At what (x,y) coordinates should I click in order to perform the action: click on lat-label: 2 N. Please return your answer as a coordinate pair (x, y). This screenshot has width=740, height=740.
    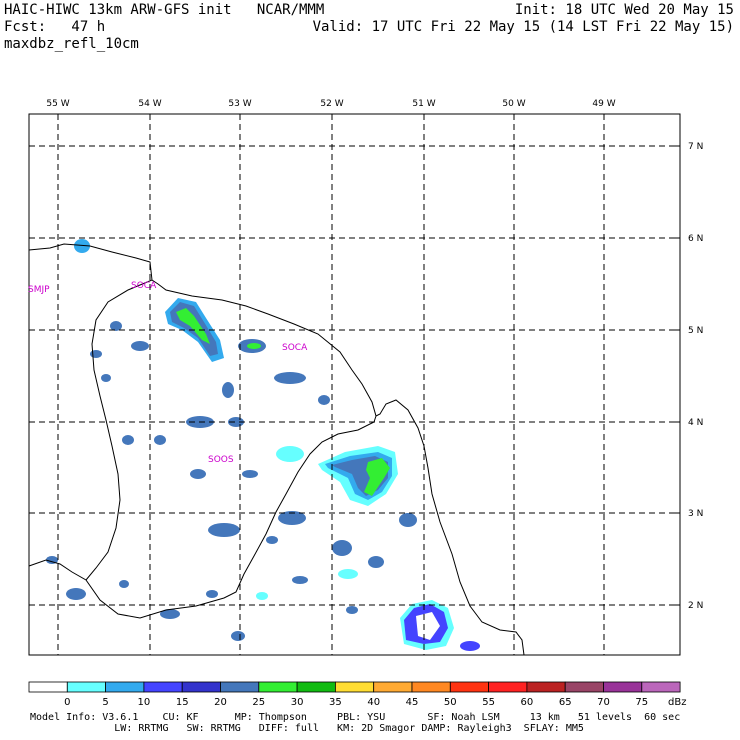
    Looking at the image, I should click on (695, 606).